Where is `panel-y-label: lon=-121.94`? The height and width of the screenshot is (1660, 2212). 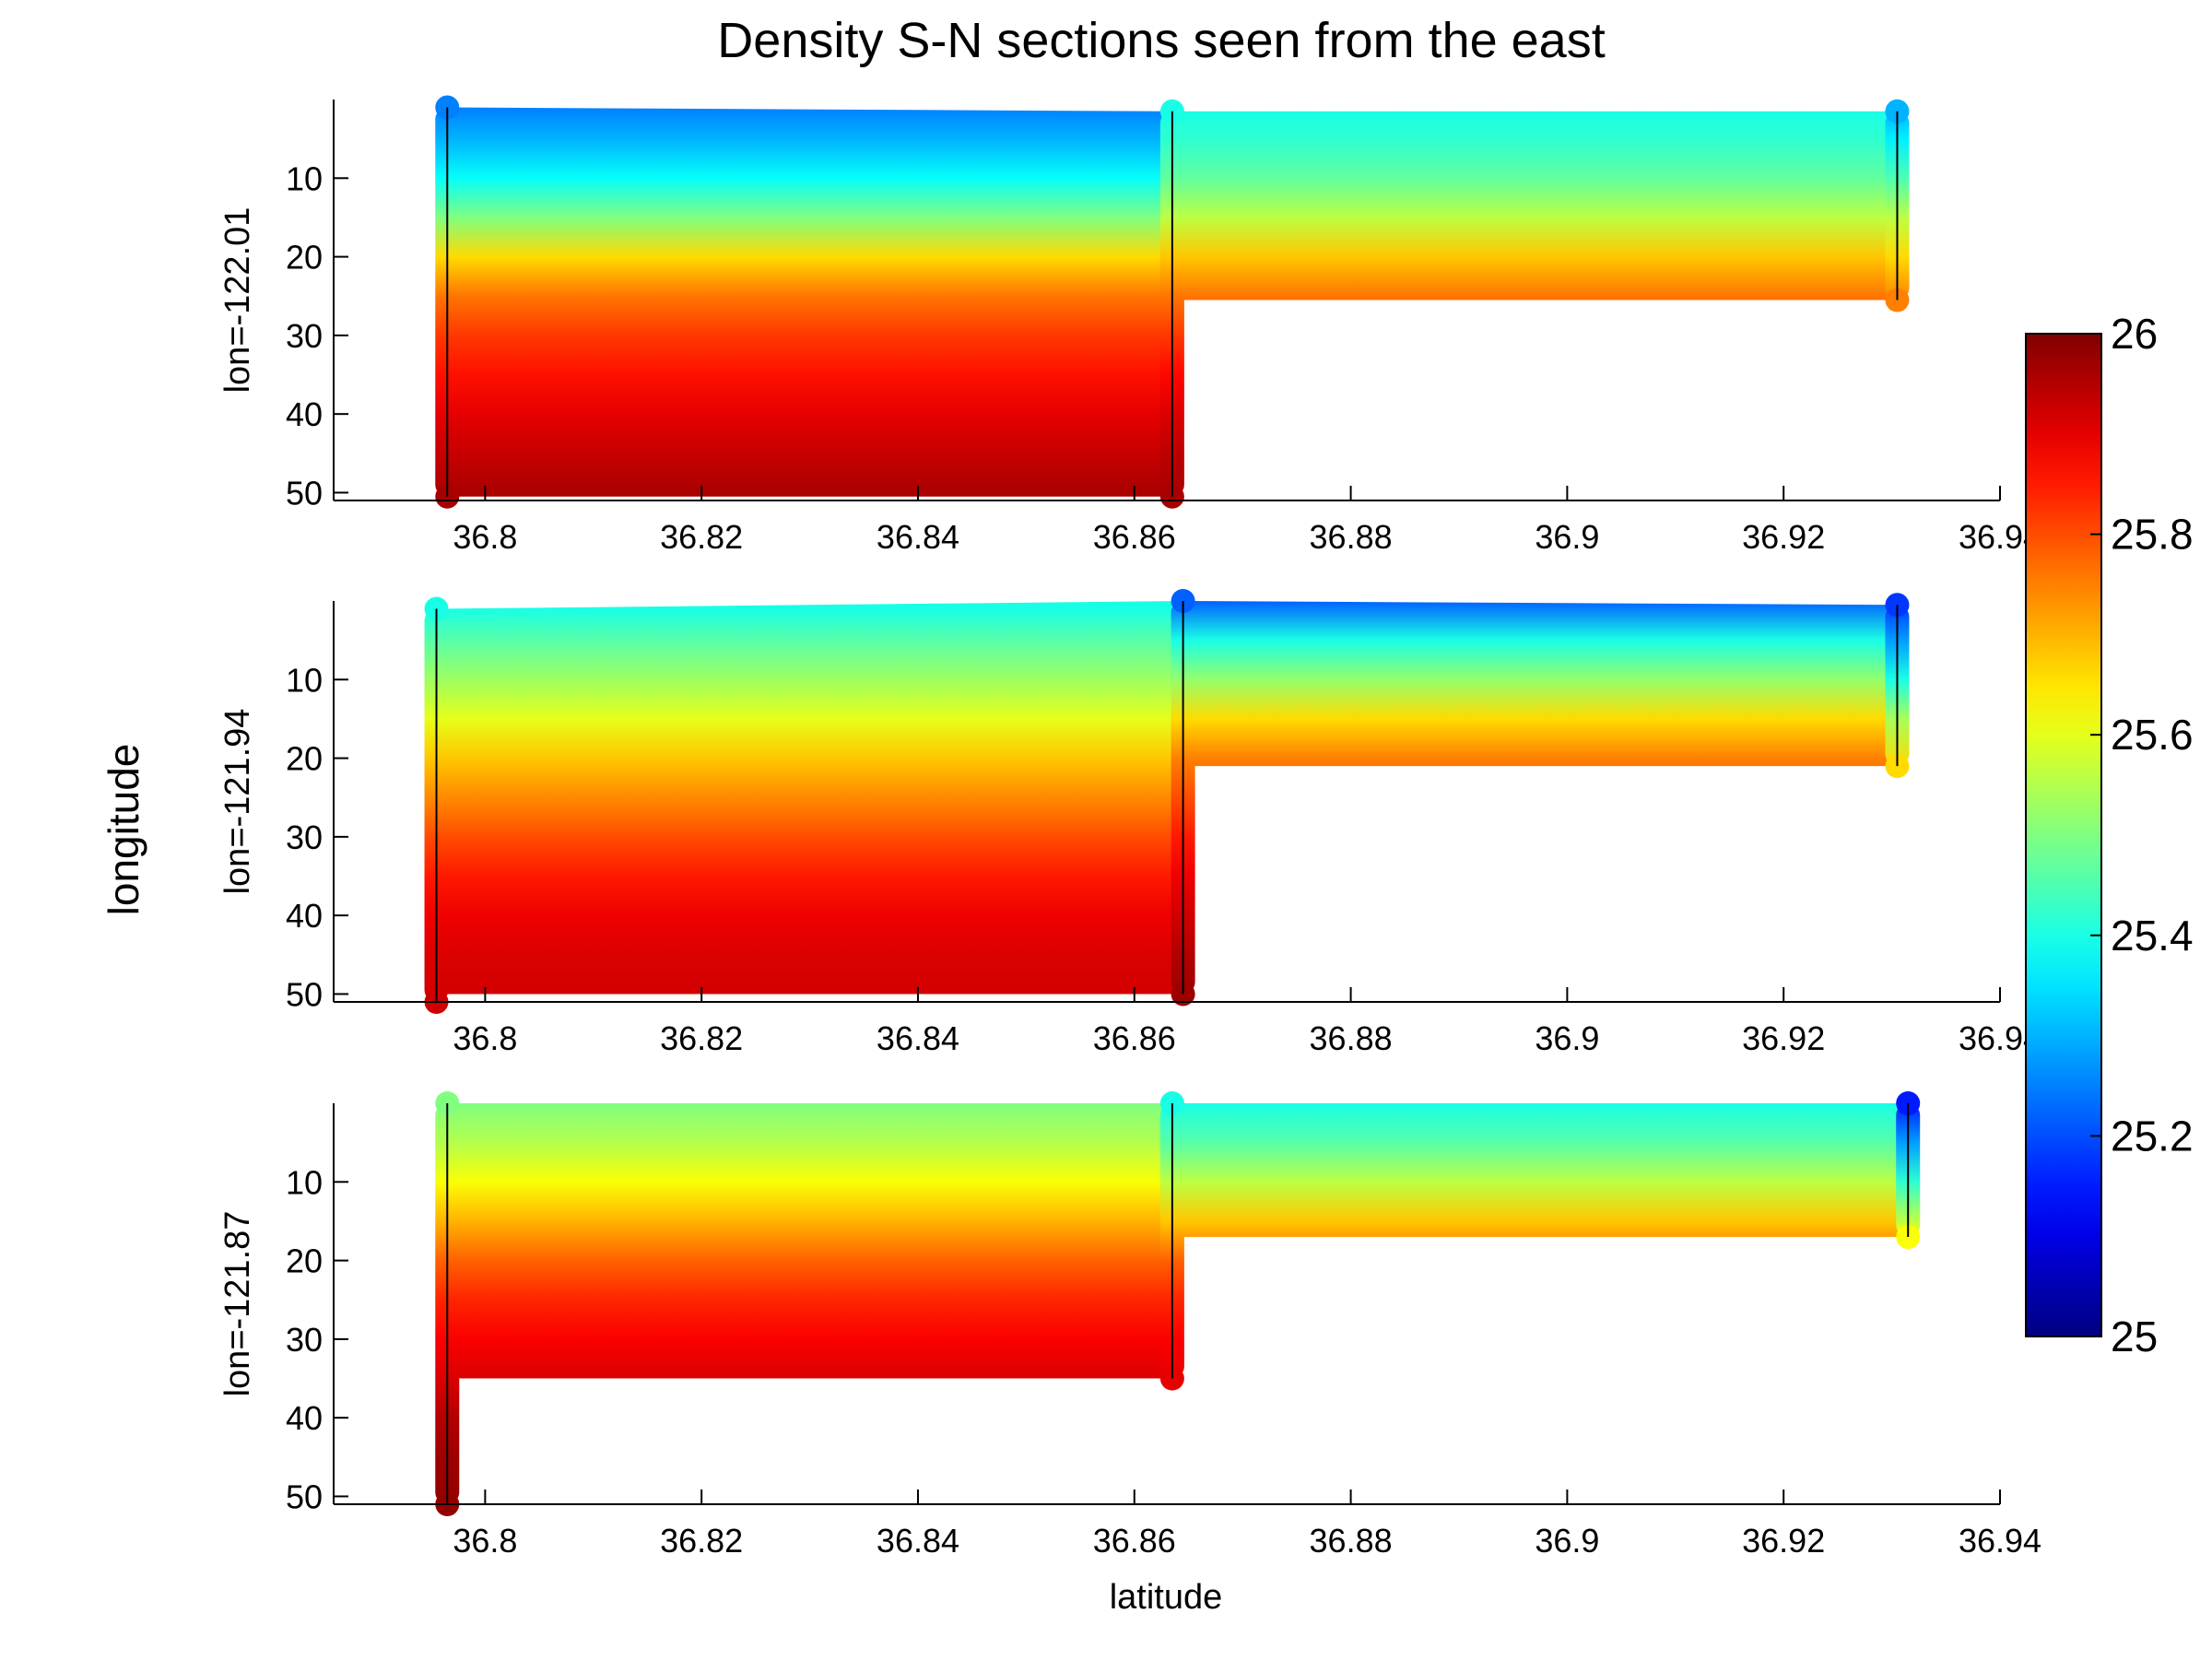
panel-y-label: lon=-121.94 is located at coordinates (237, 802).